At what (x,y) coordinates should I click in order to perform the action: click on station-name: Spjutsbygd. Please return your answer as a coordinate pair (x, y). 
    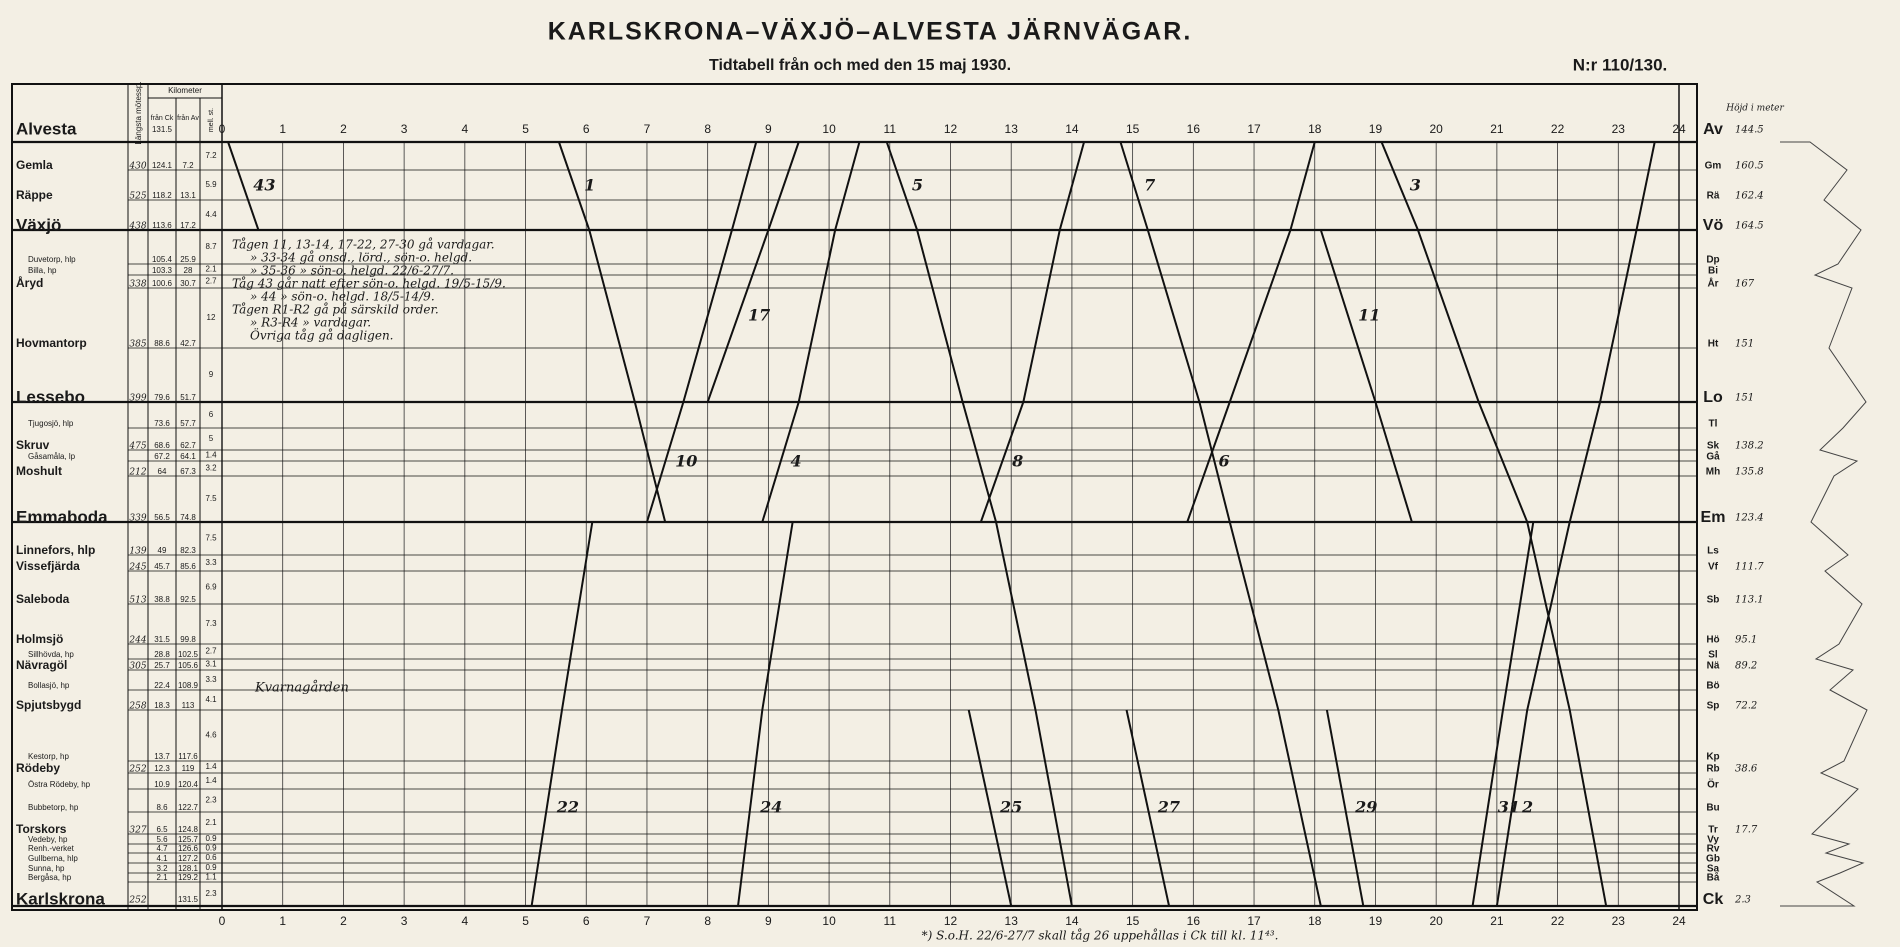
    Looking at the image, I should click on (48, 705).